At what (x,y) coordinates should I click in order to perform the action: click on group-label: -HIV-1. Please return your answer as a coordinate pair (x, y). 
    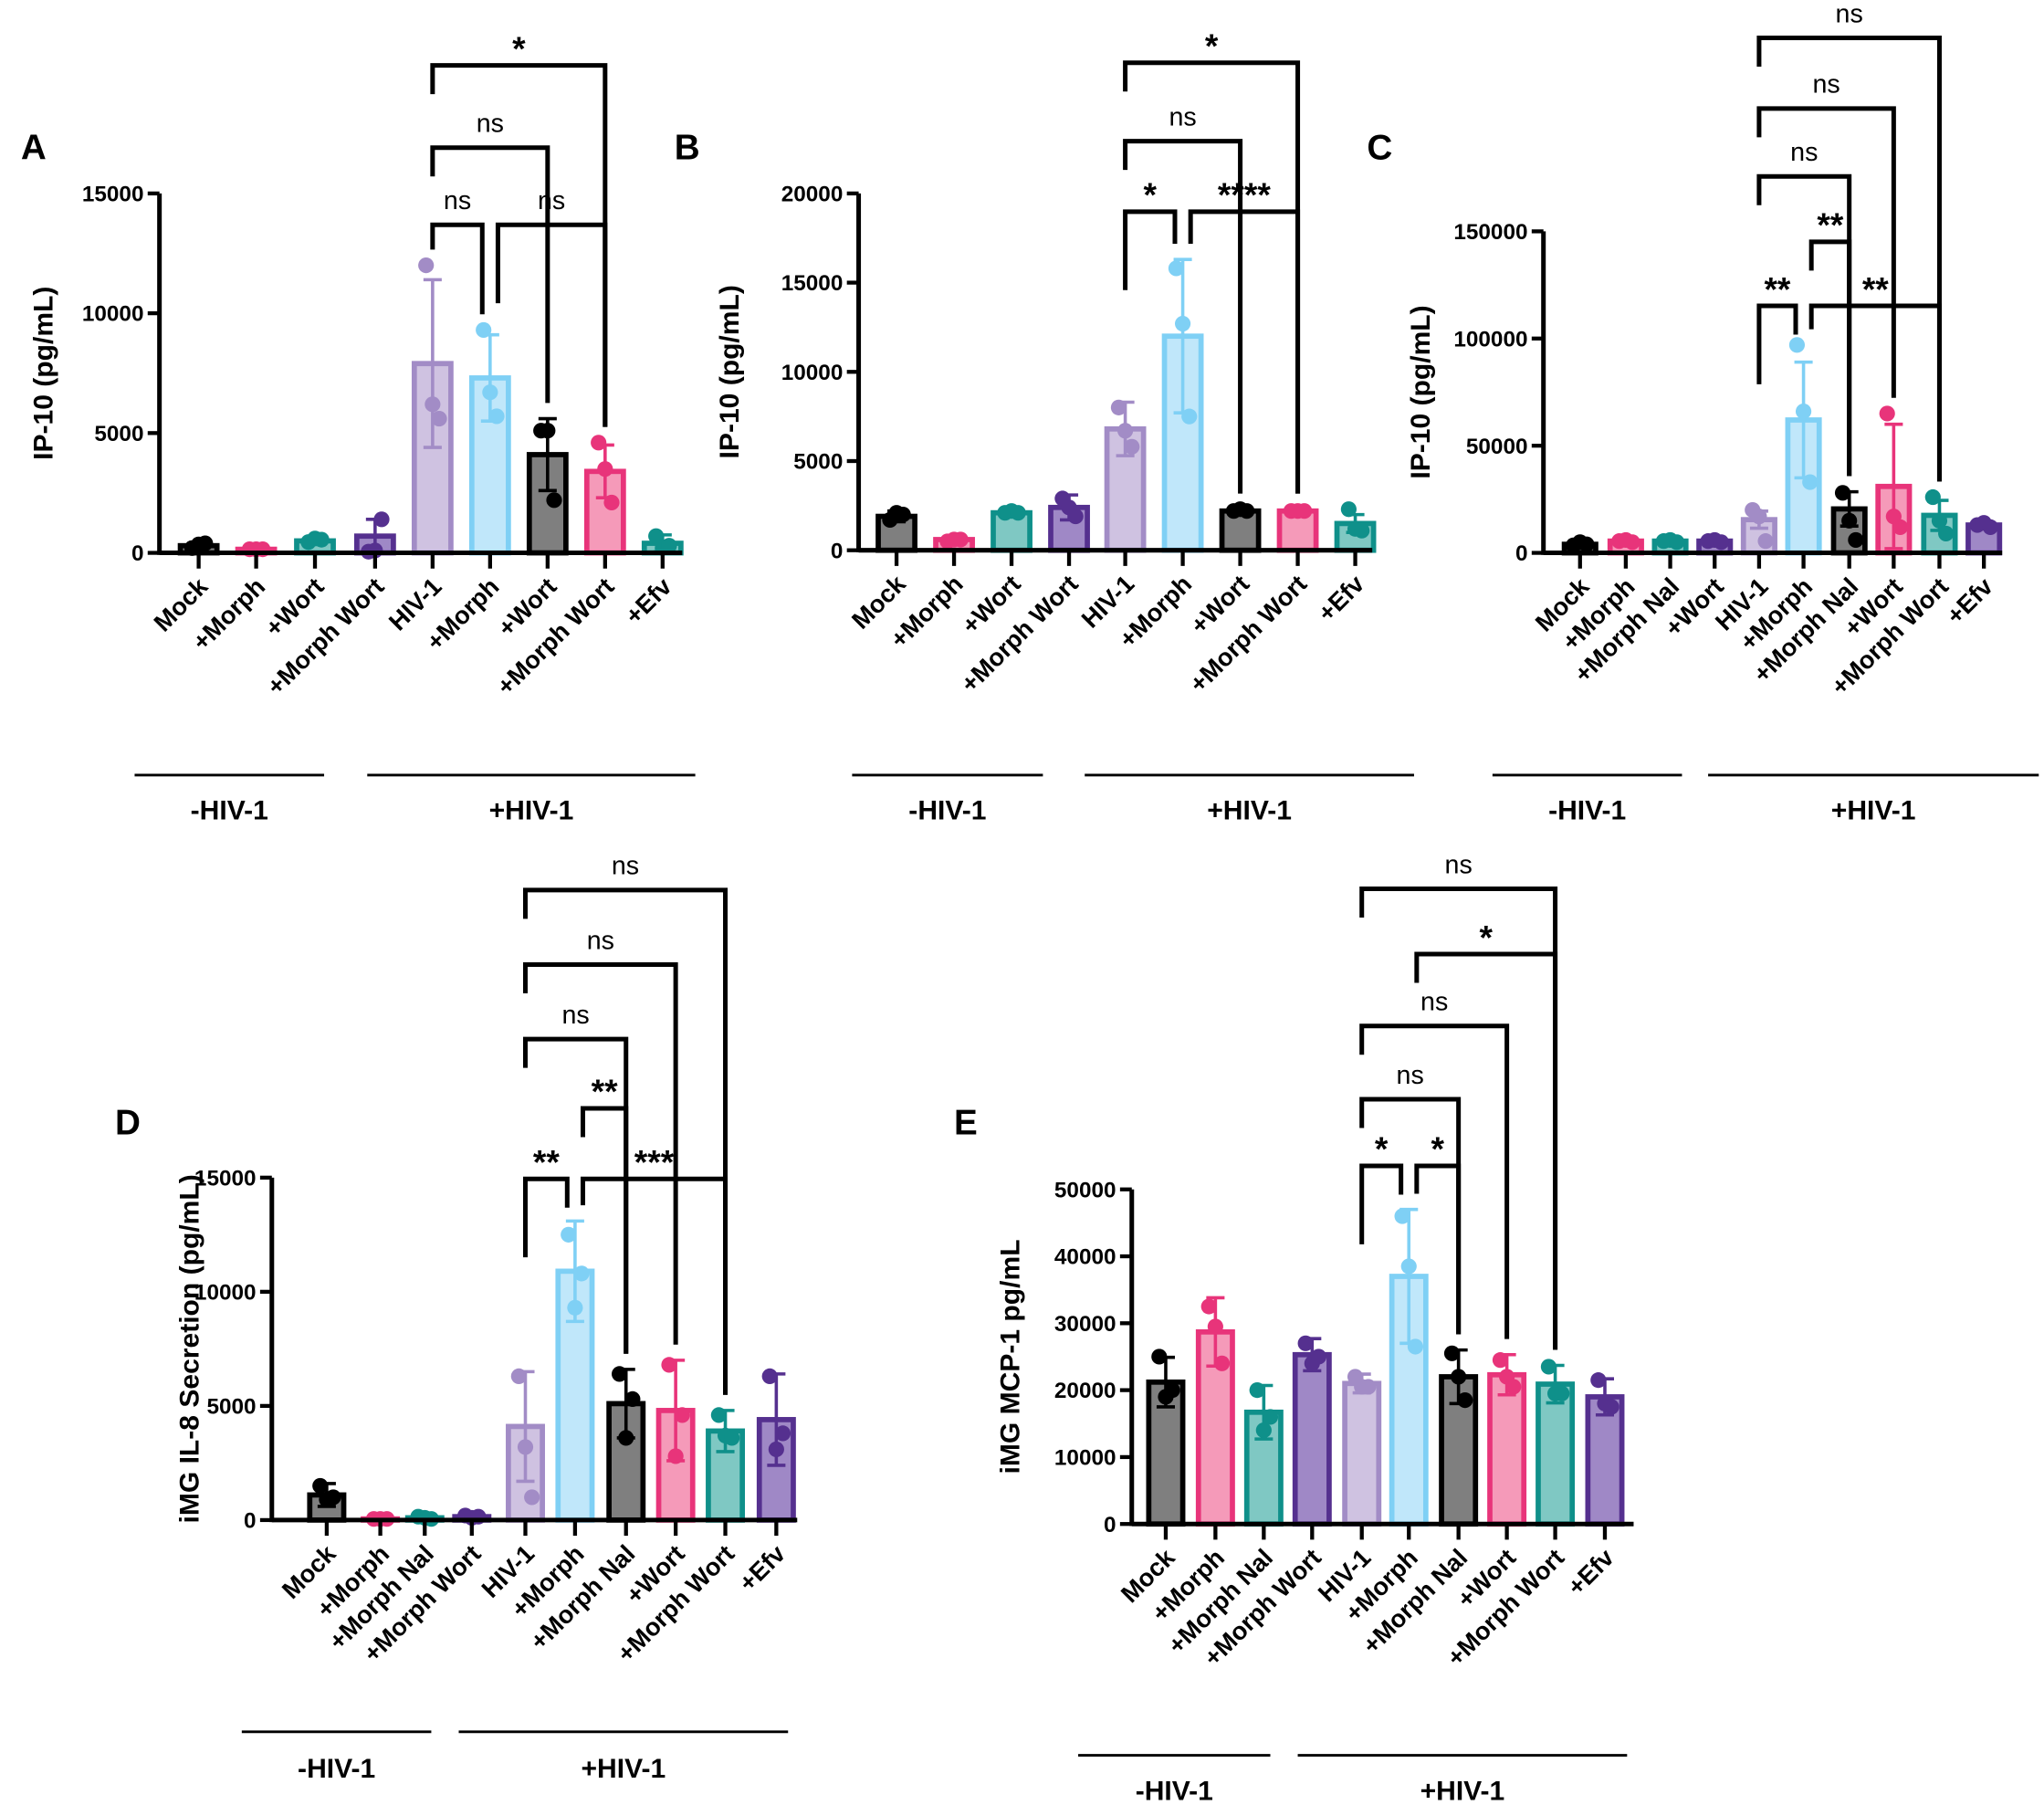
    Looking at the image, I should click on (947, 811).